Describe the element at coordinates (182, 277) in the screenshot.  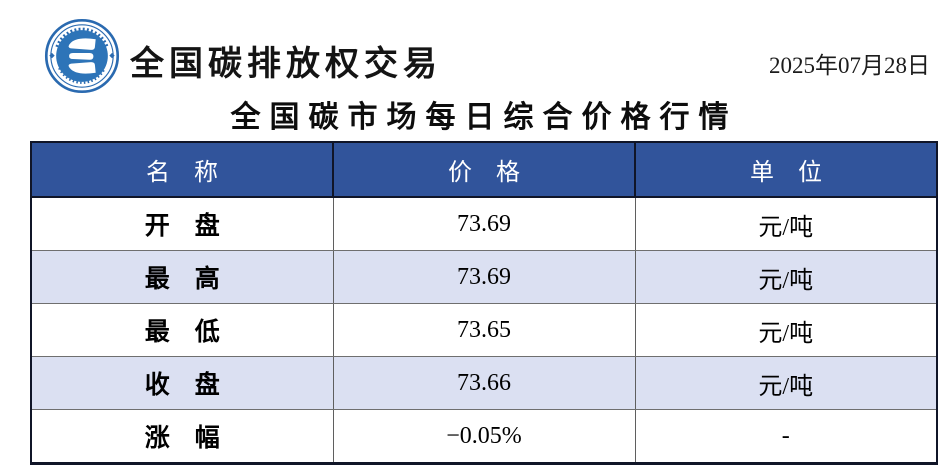
I see `cell-name: 最 高` at that location.